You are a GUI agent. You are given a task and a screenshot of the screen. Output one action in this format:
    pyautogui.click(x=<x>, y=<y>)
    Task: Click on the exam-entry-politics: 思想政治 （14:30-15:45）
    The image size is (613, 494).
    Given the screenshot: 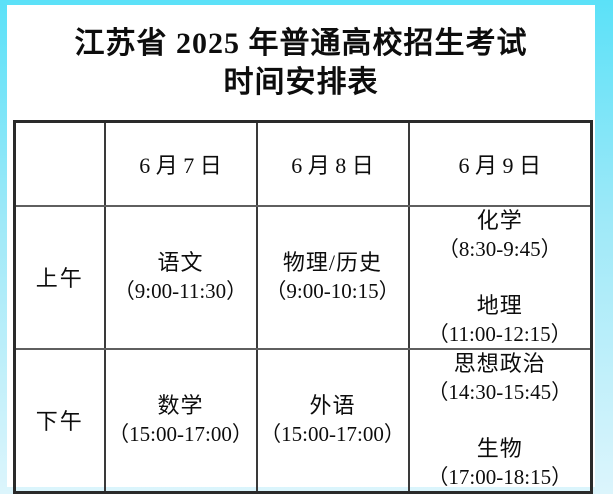 What is the action you would take?
    pyautogui.click(x=499, y=378)
    